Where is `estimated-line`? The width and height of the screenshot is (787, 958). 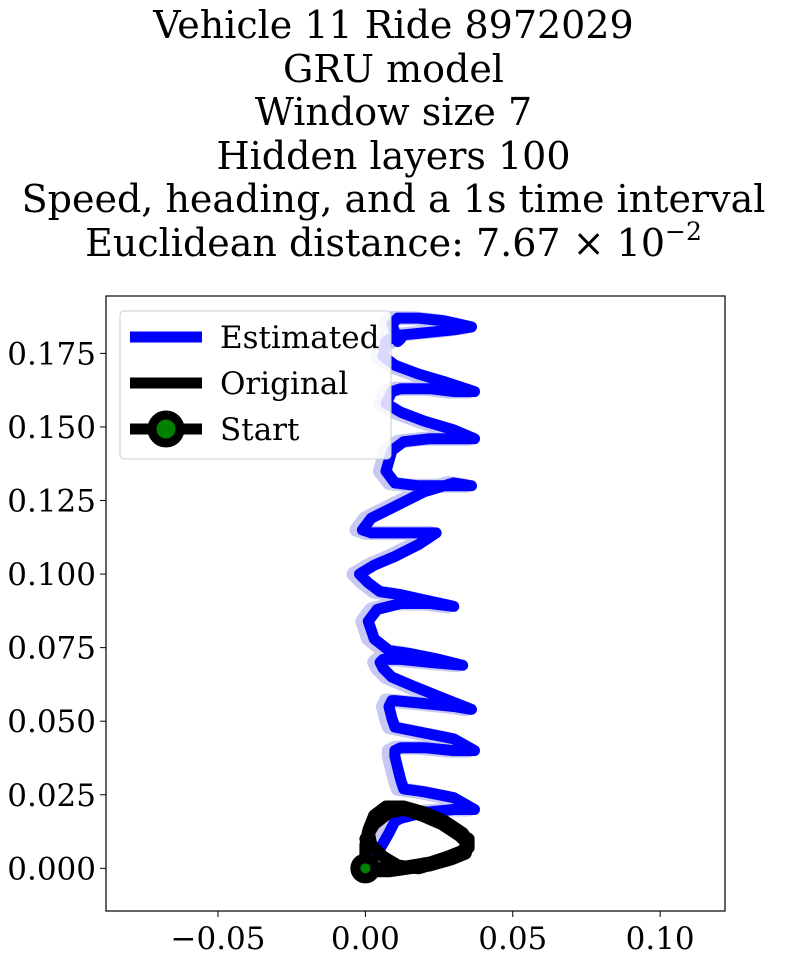
estimated-line is located at coordinates (417, 593).